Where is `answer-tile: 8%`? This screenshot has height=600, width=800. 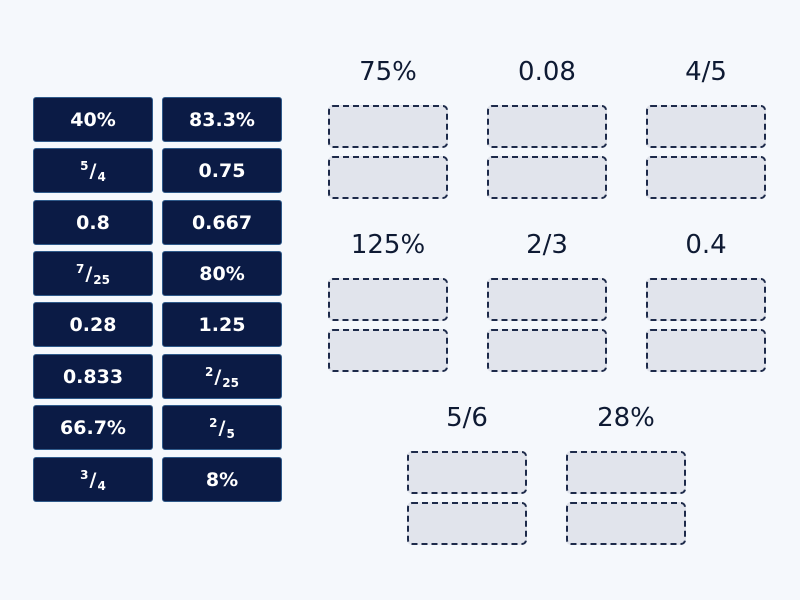
answer-tile: 8% is located at coordinates (222, 479).